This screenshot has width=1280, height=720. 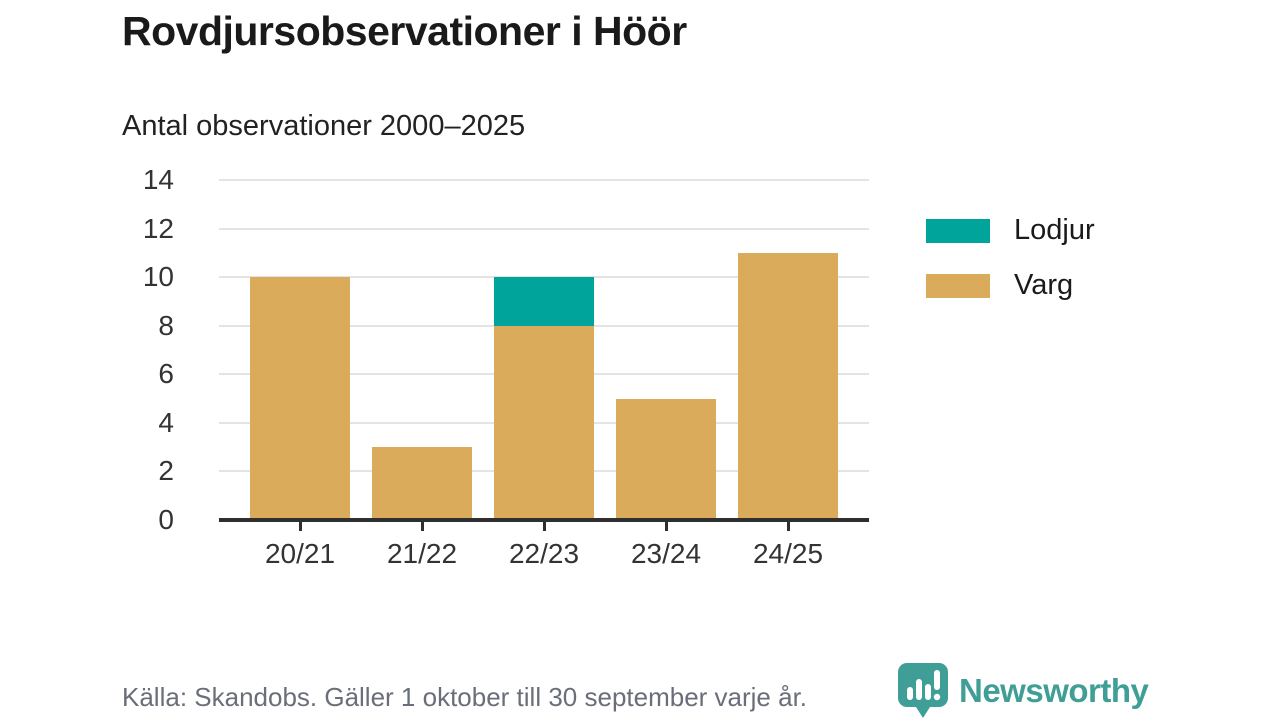 I want to click on y-tick-label: 6, so click(x=166, y=374).